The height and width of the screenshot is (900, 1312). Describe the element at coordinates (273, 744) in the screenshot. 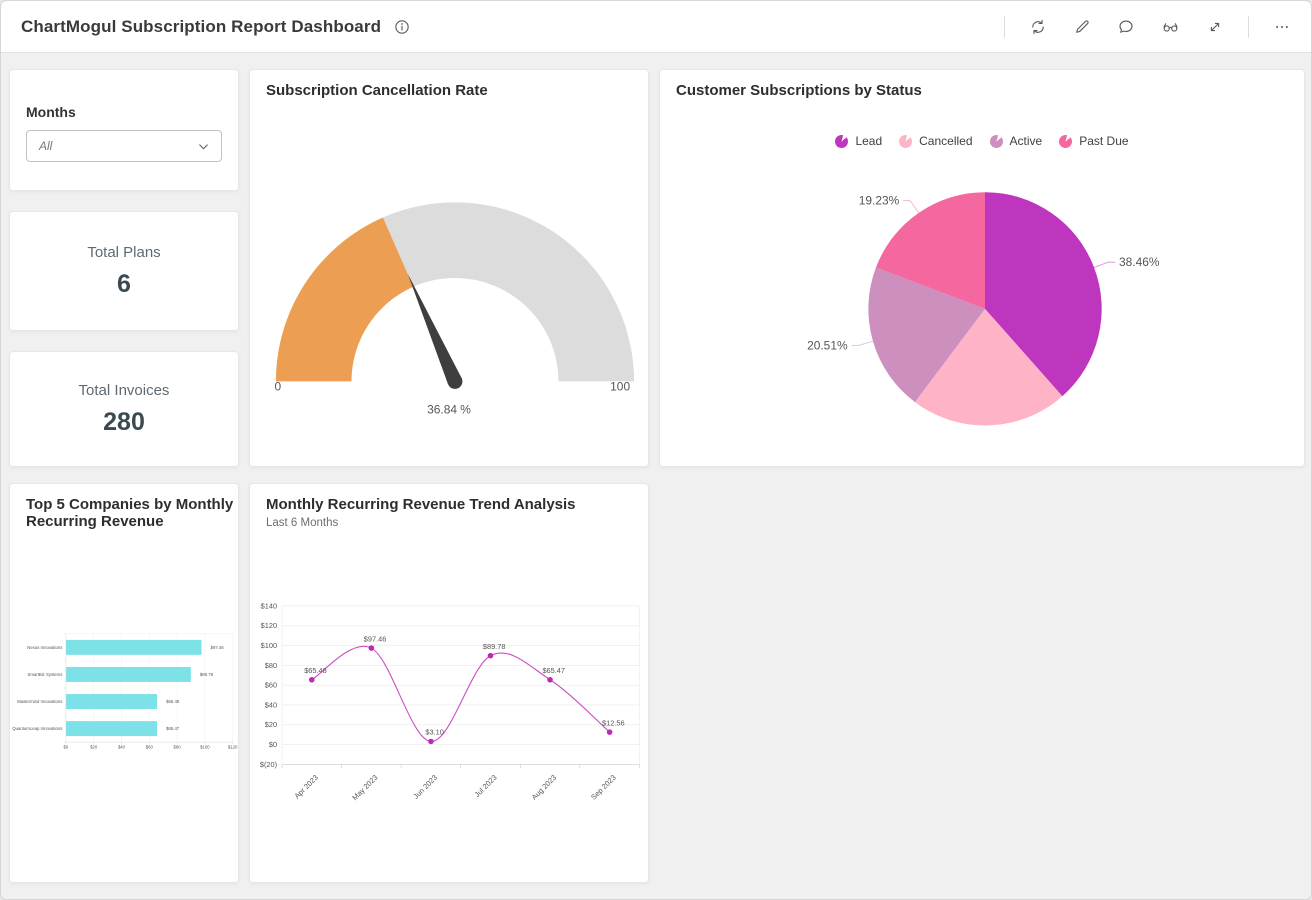

I see `line-y-tick-label: $0` at that location.